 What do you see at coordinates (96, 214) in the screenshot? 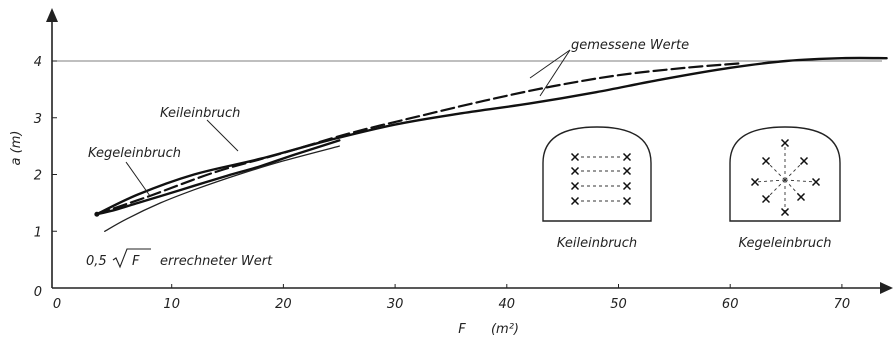
I see `series-start-point` at bounding box center [96, 214].